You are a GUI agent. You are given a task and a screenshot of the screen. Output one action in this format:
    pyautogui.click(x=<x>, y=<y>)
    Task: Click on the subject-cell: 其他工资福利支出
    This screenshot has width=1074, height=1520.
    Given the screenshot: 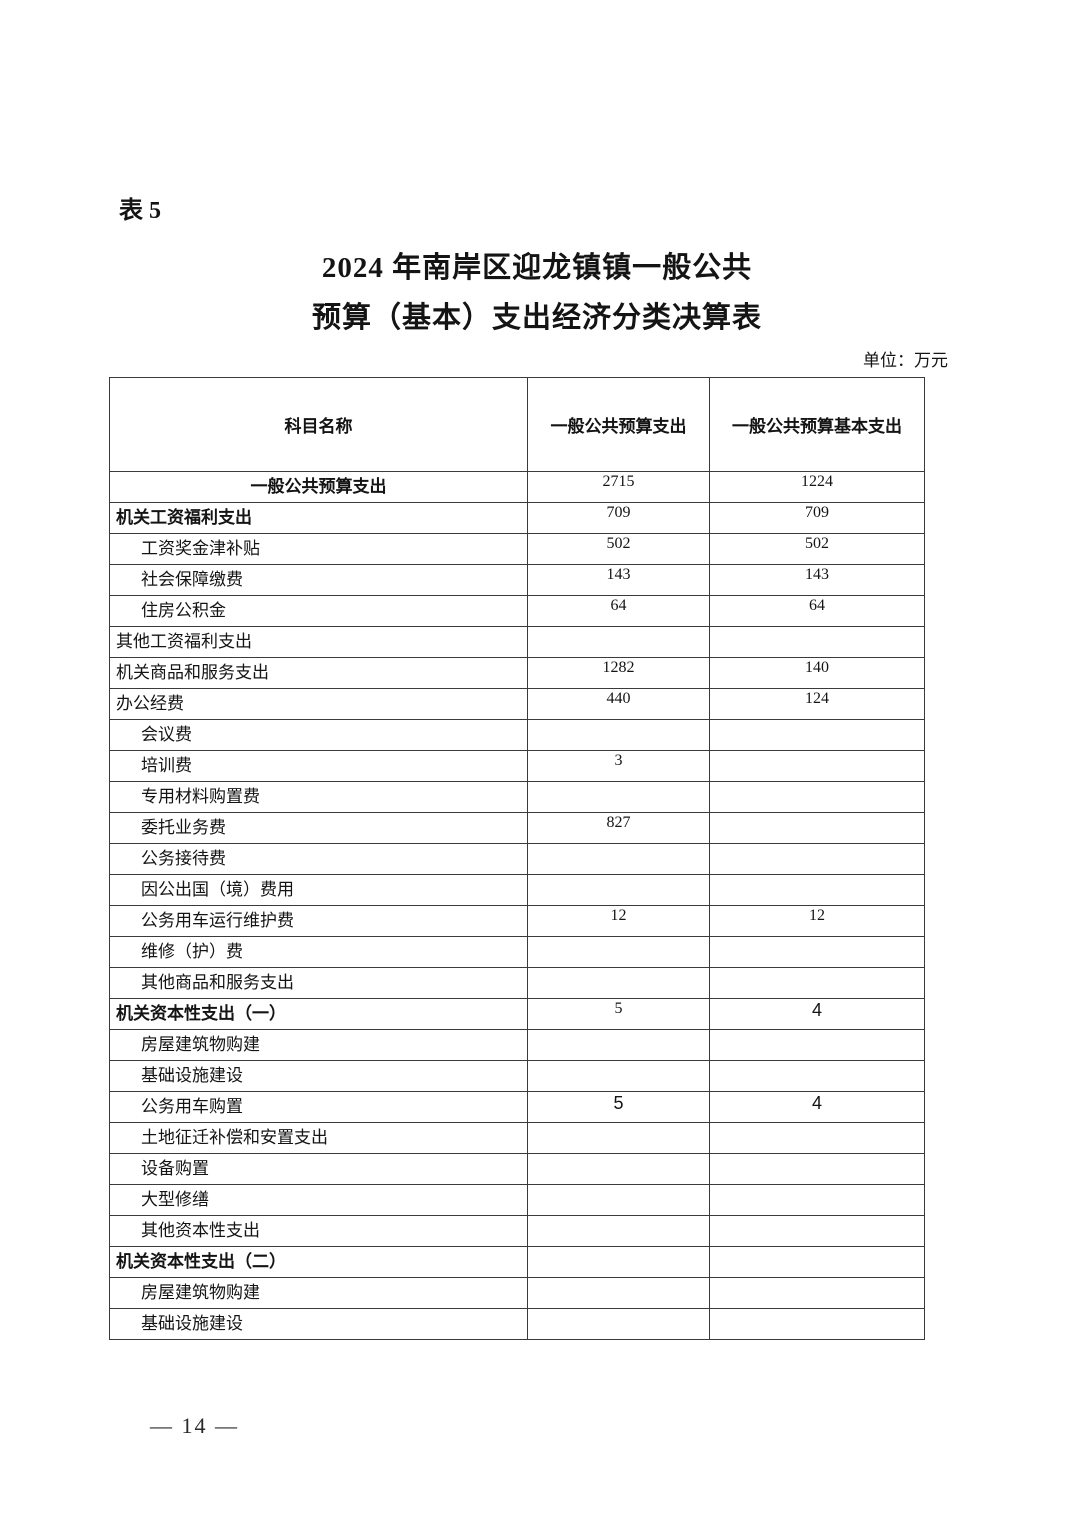 What is the action you would take?
    pyautogui.click(x=318, y=642)
    